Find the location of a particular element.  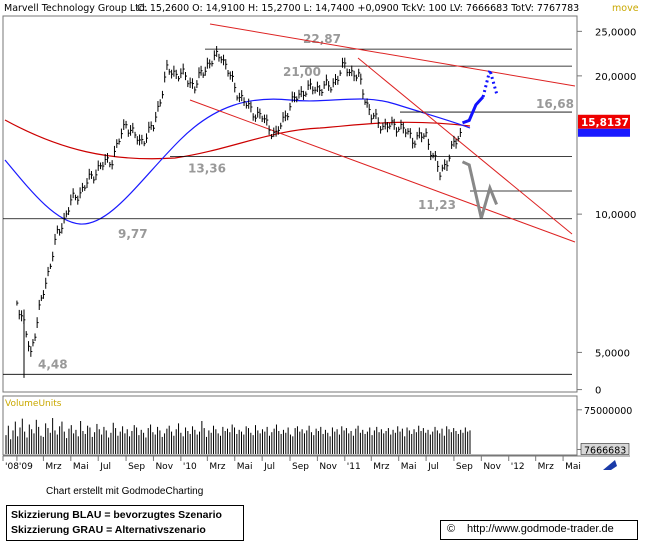

price-tick-label: 10,0000 is located at coordinates (615, 215).